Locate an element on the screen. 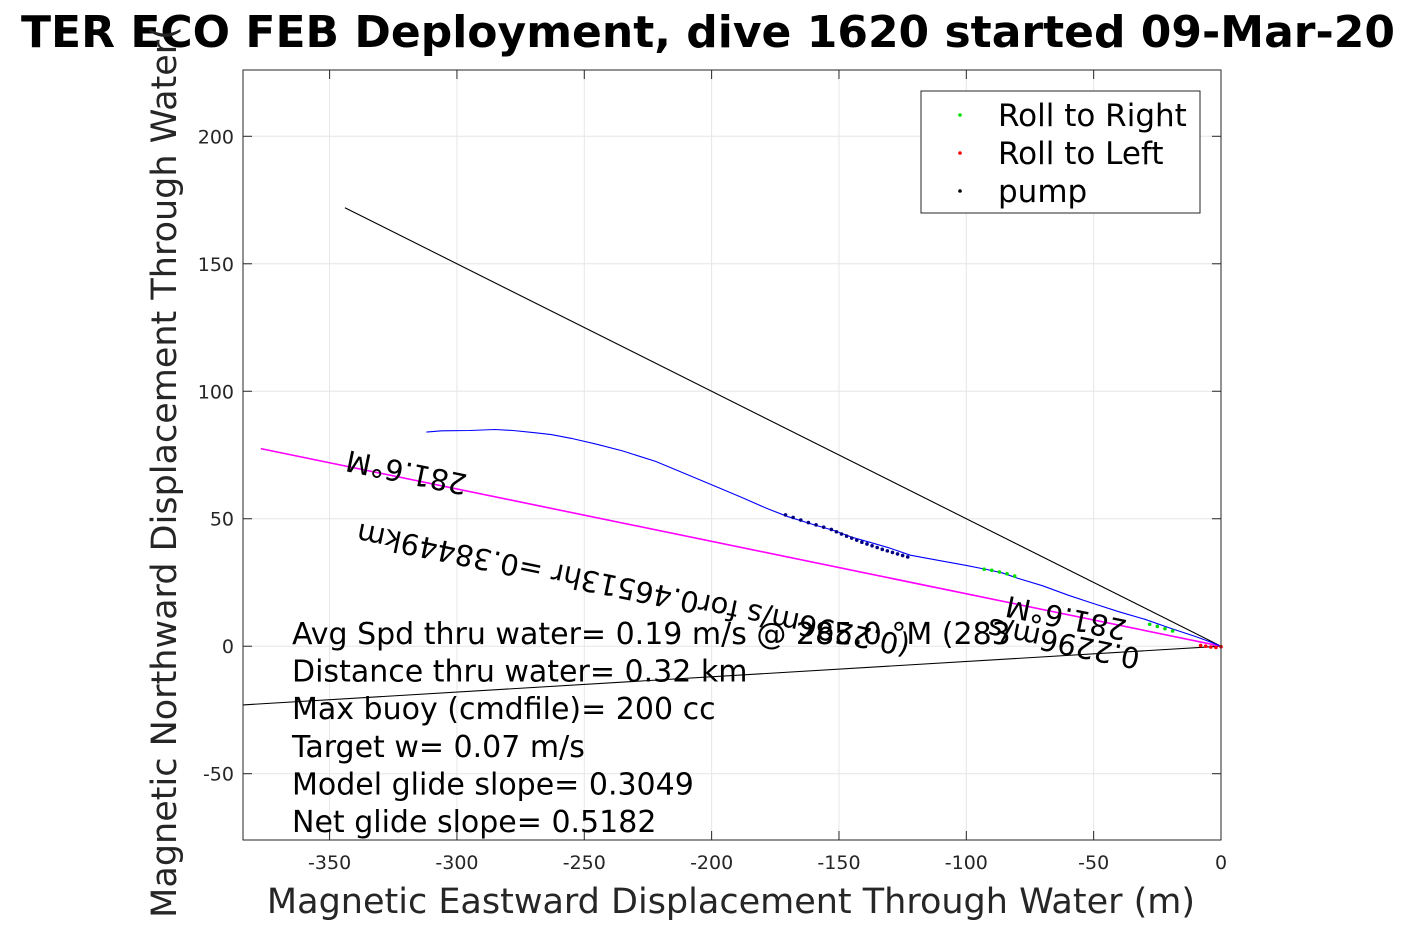 Image resolution: width=1417 pixels, height=945 pixels. x-tick-label: -50 is located at coordinates (1093, 863).